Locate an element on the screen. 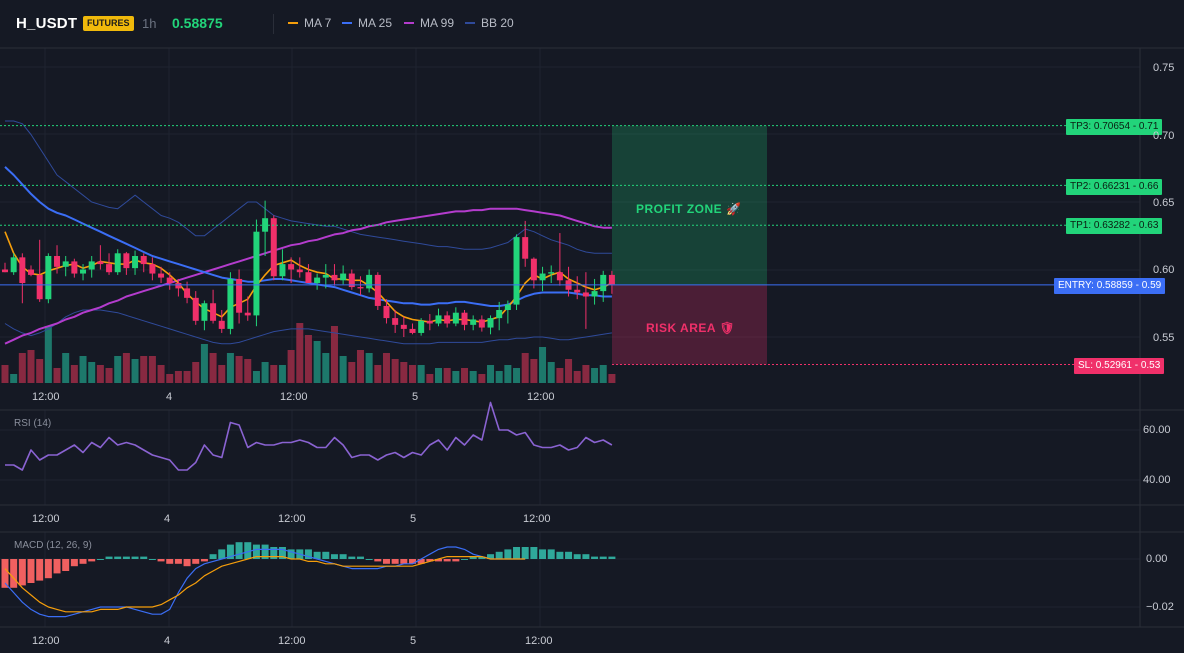 Image resolution: width=1184 pixels, height=653 pixels. legend-ma99: MA 99 is located at coordinates (429, 23).